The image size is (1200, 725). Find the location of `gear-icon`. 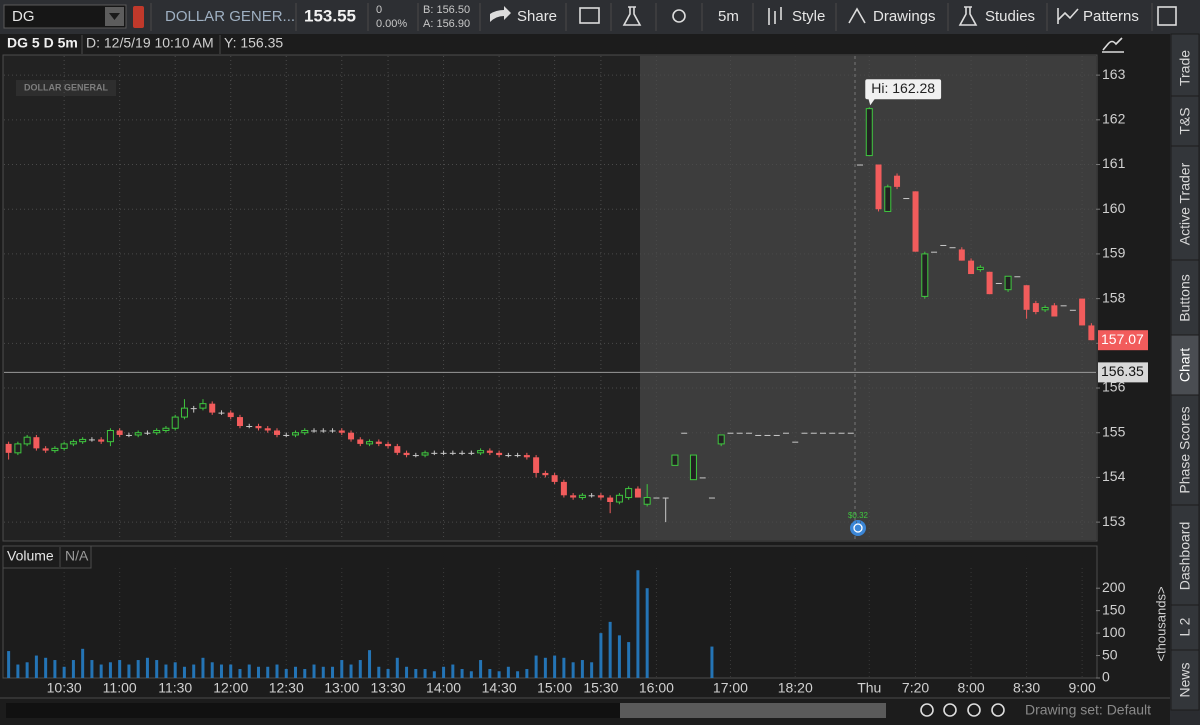

gear-icon is located at coordinates (679, 16).